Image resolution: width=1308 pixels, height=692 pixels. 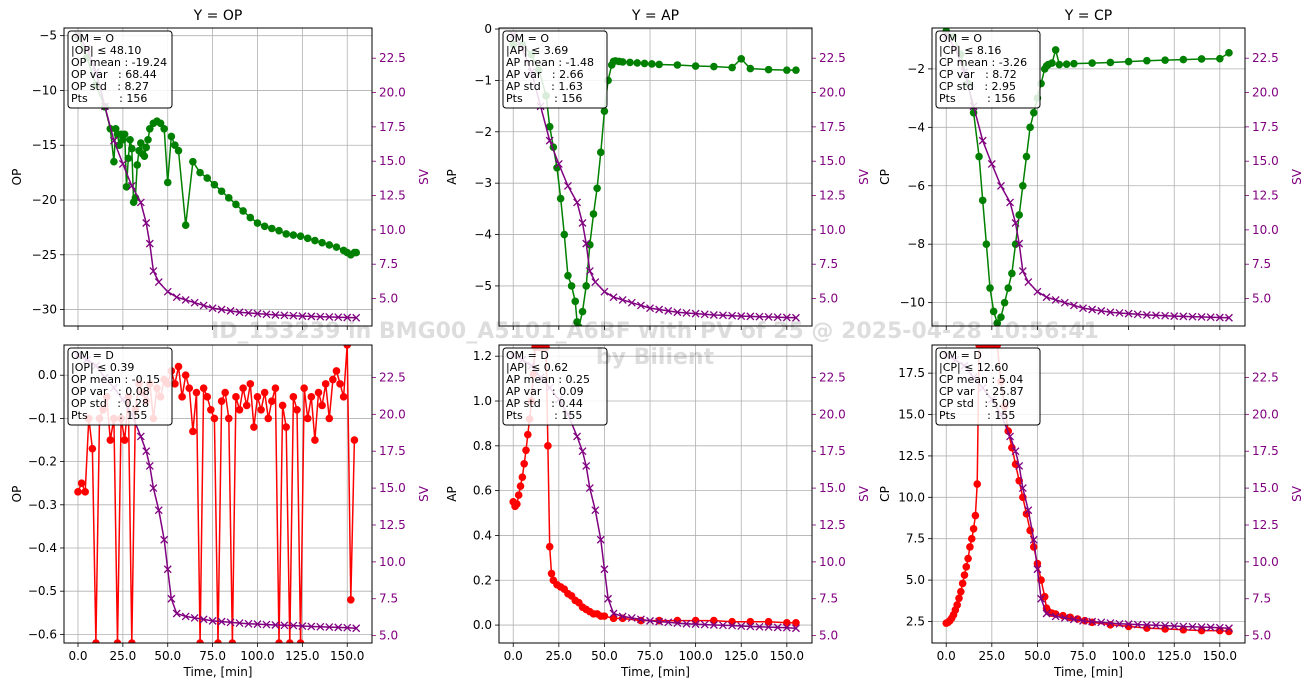 What do you see at coordinates (1088, 672) in the screenshot?
I see `x-axis-label: Time, [min]` at bounding box center [1088, 672].